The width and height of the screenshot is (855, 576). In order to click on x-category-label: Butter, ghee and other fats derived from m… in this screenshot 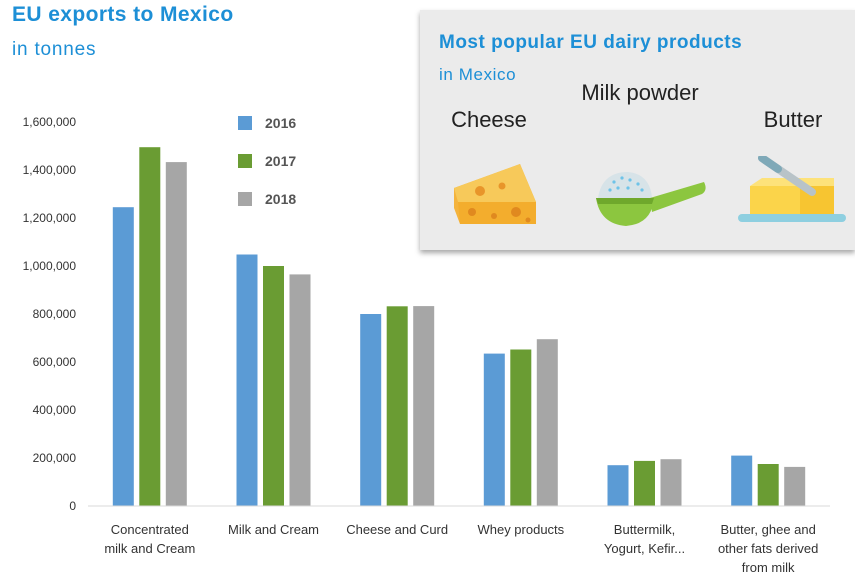, I will do `click(768, 548)`.